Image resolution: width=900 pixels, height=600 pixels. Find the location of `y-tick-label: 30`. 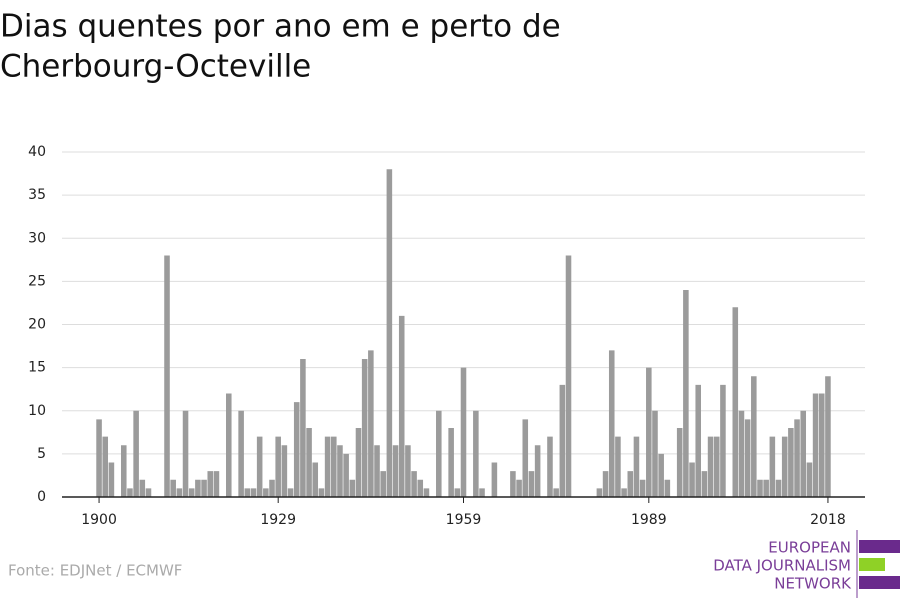

y-tick-label: 30 is located at coordinates (37, 238).